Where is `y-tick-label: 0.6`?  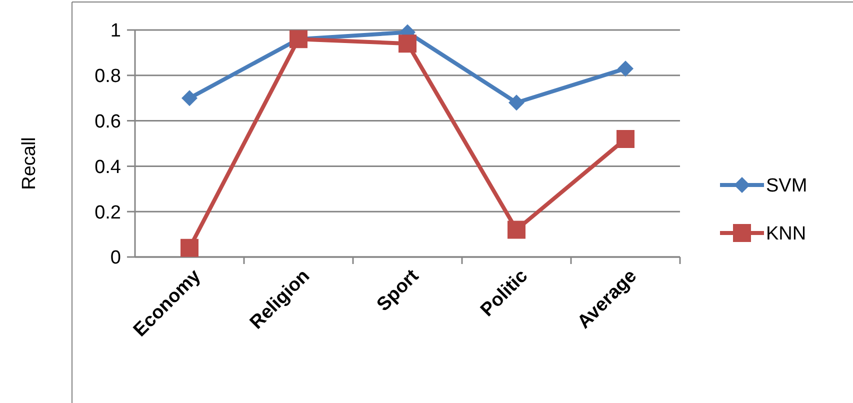 y-tick-label: 0.6 is located at coordinates (107, 121).